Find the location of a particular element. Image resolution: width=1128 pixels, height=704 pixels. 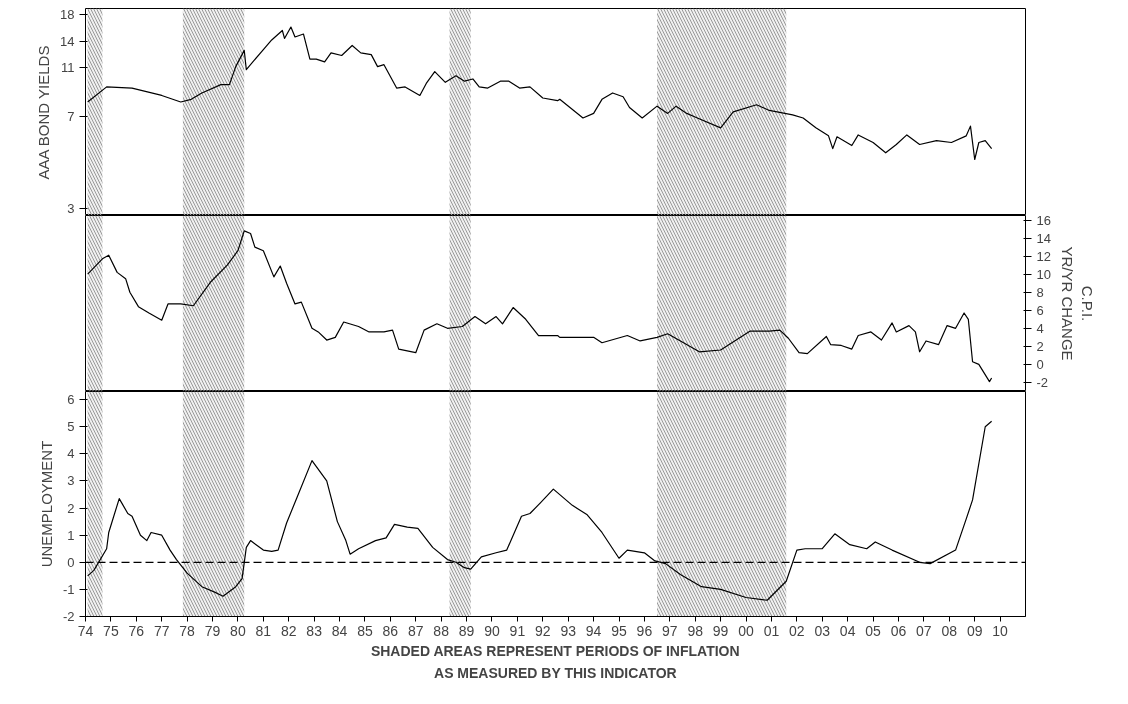

x-tick-label: 07 is located at coordinates (924, 630).